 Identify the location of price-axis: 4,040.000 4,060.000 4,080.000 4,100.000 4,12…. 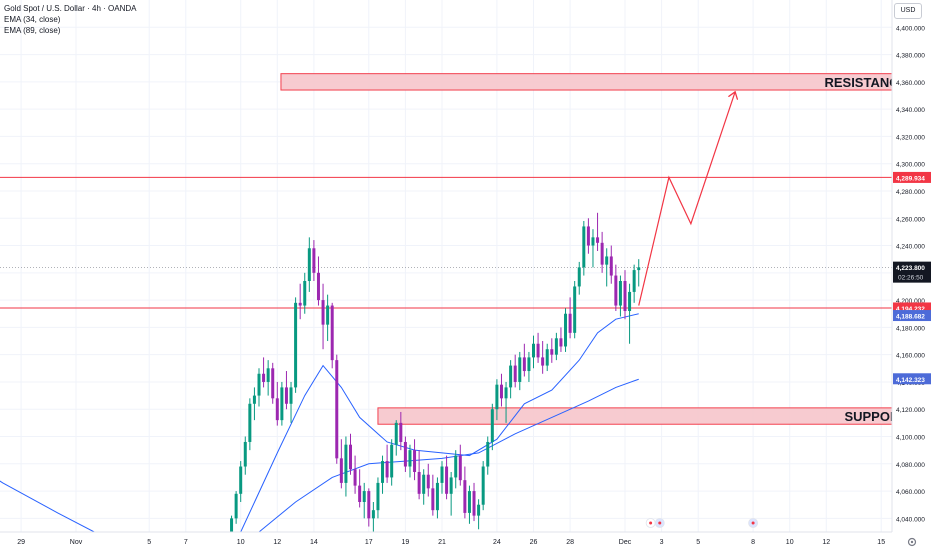
(911, 275).